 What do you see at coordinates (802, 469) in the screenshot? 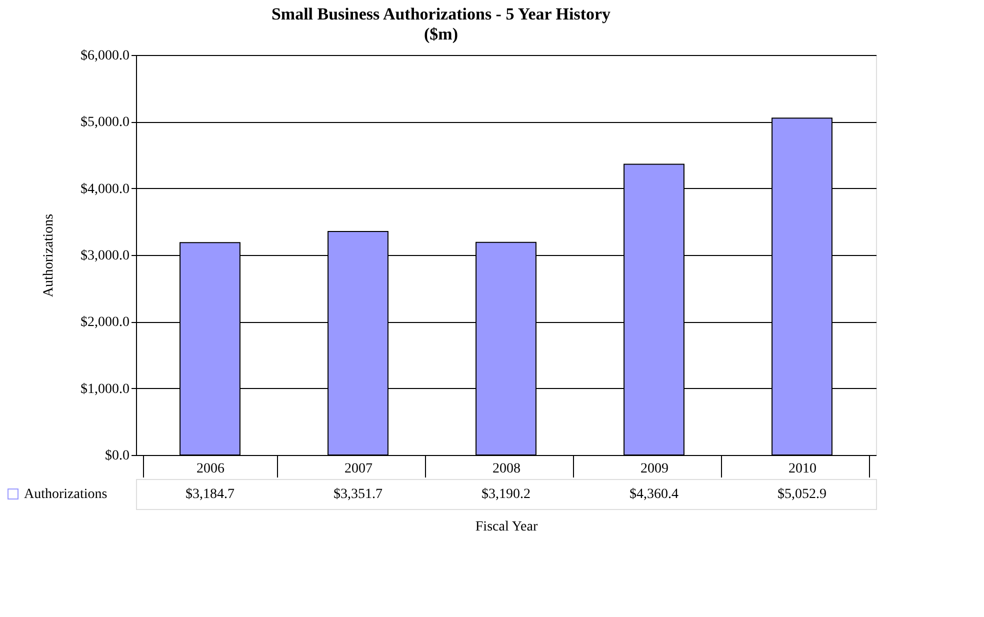
I see `x-tick-label: 2010` at bounding box center [802, 469].